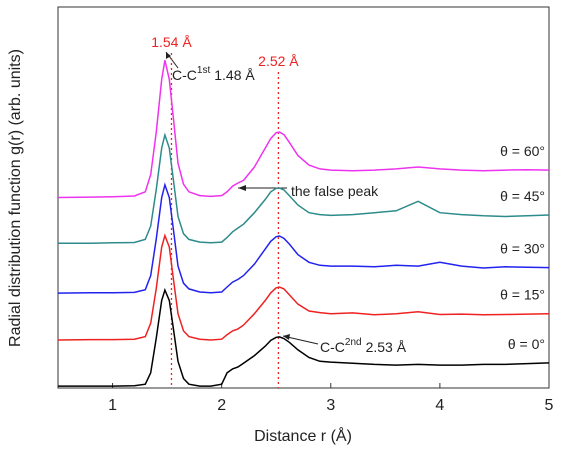 This screenshot has height=460, width=561. I want to click on annotation: C-C2nd 2.53 Å, so click(344, 344).